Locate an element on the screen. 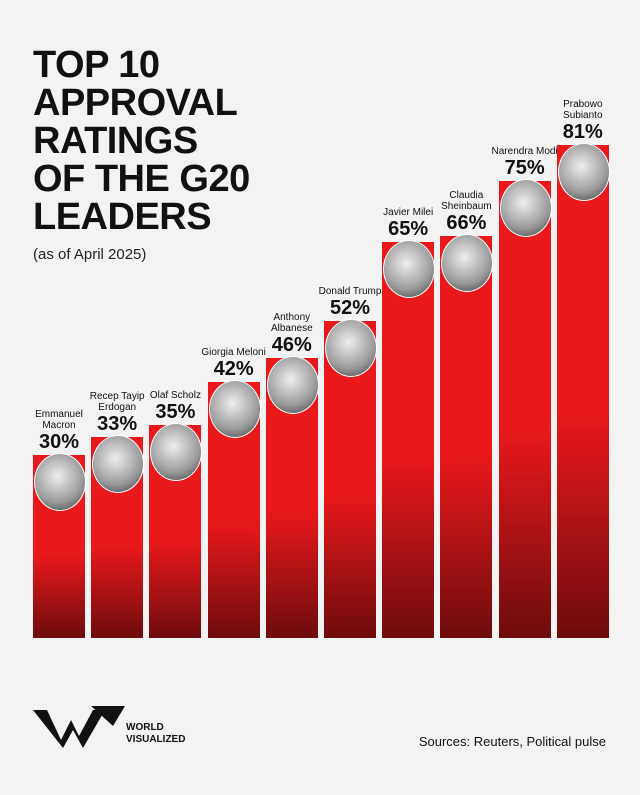 The width and height of the screenshot is (640, 795). bar-label: Giorgia Meloni 42% is located at coordinates (234, 363).